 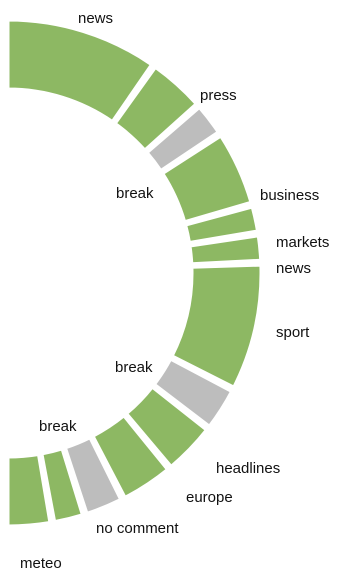 I want to click on slice-11-no-comment, so click(x=62, y=485).